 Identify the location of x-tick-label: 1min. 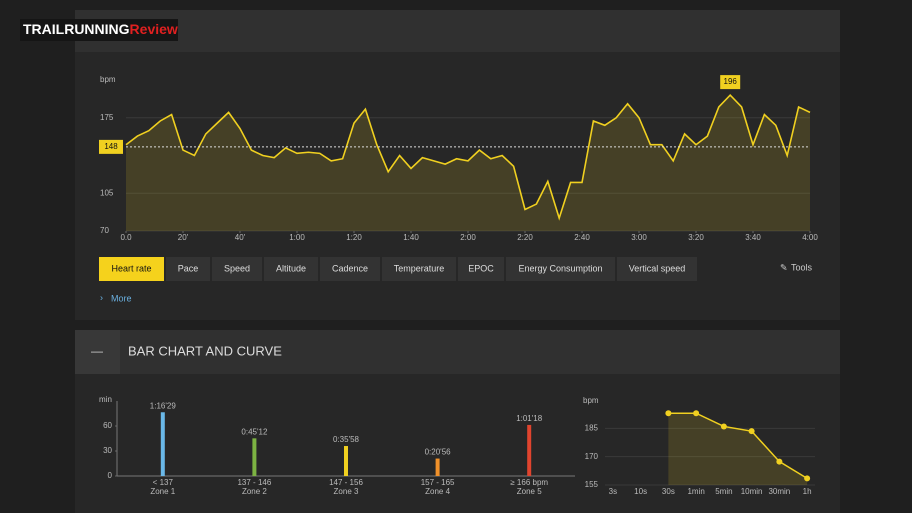
(695, 491).